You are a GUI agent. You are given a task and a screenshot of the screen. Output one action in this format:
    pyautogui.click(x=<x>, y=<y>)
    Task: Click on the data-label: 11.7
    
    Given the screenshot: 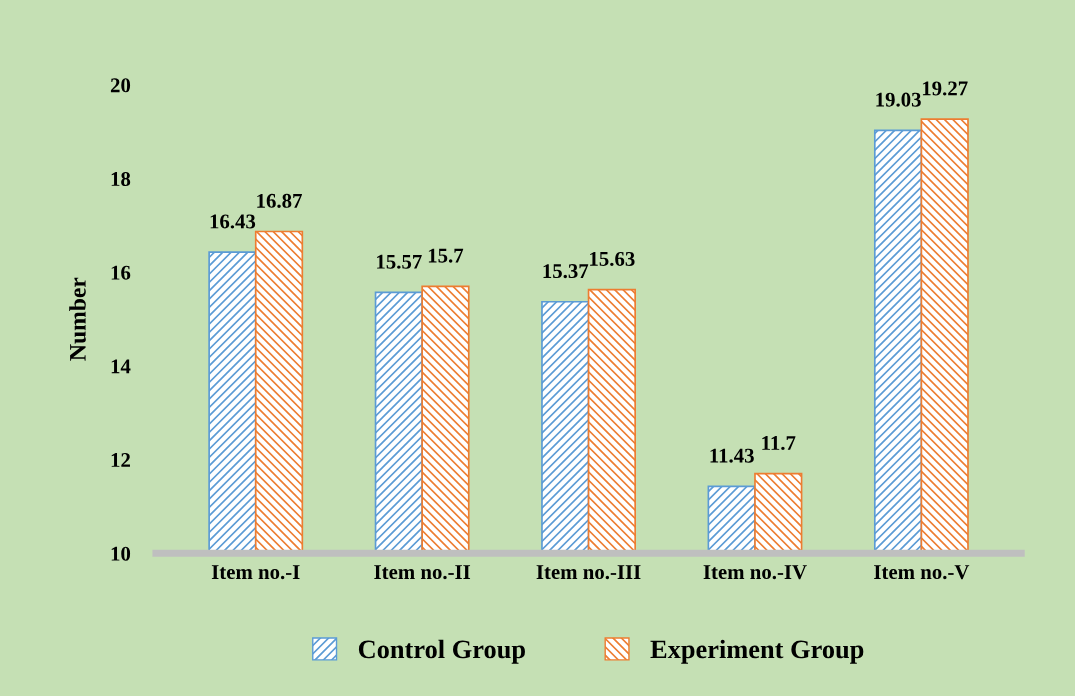 What is the action you would take?
    pyautogui.click(x=779, y=443)
    